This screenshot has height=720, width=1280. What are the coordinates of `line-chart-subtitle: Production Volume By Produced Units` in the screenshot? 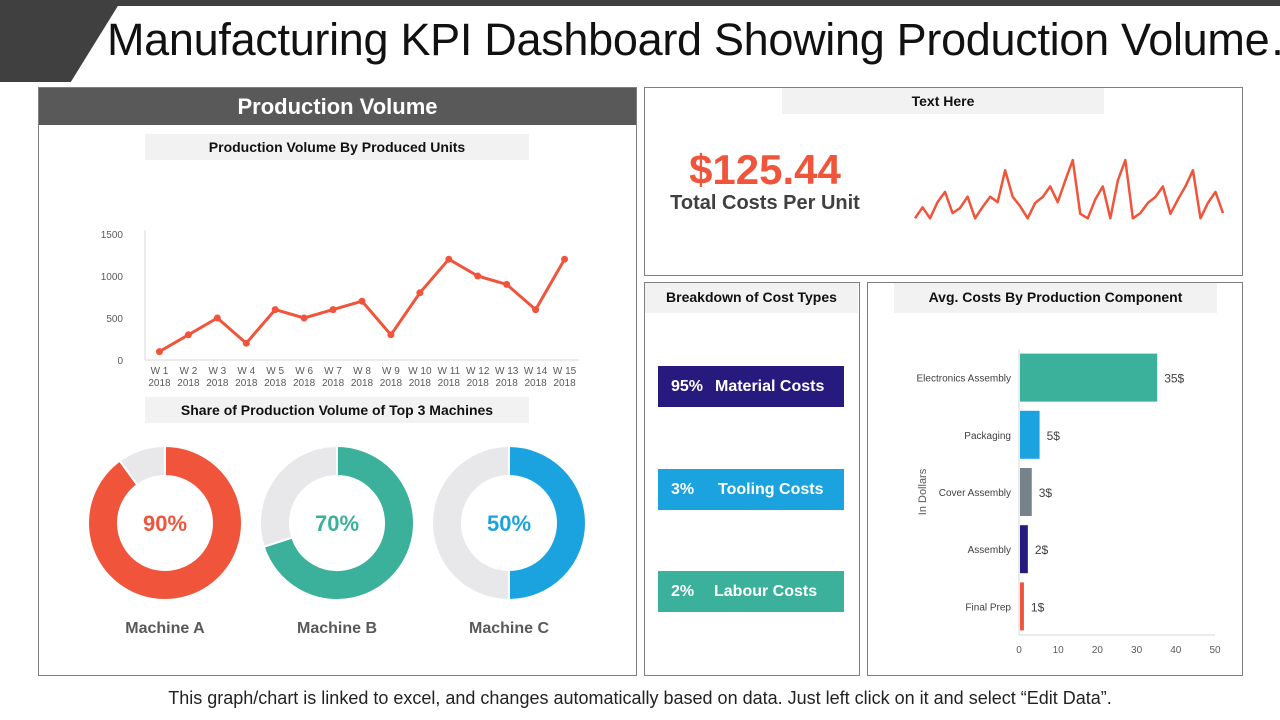 It's located at (337, 147).